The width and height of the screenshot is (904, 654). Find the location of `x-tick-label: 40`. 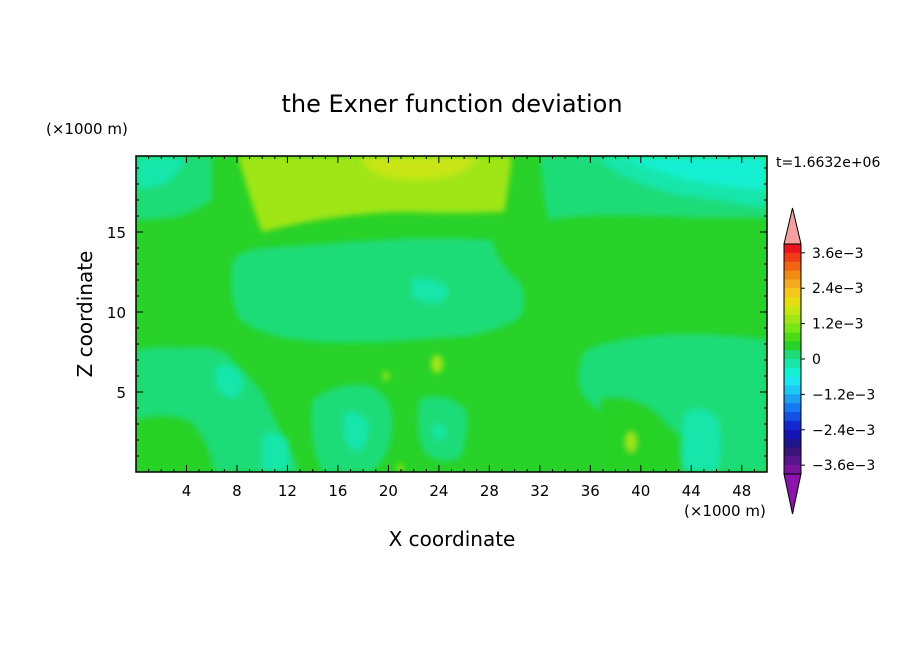

x-tick-label: 40 is located at coordinates (640, 491).